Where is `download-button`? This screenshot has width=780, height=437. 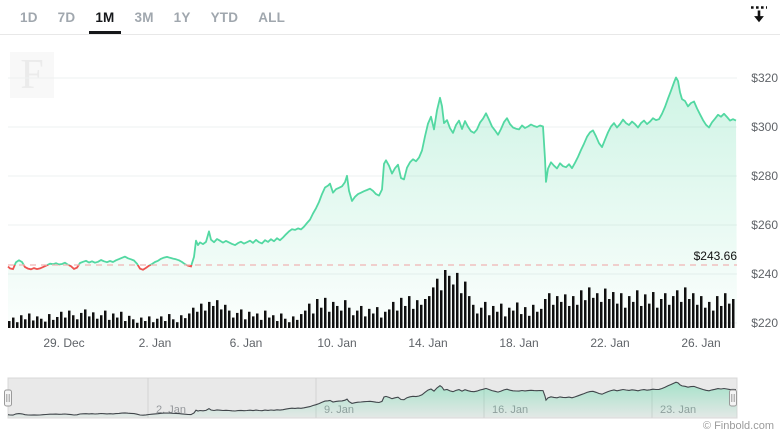
download-button is located at coordinates (759, 17).